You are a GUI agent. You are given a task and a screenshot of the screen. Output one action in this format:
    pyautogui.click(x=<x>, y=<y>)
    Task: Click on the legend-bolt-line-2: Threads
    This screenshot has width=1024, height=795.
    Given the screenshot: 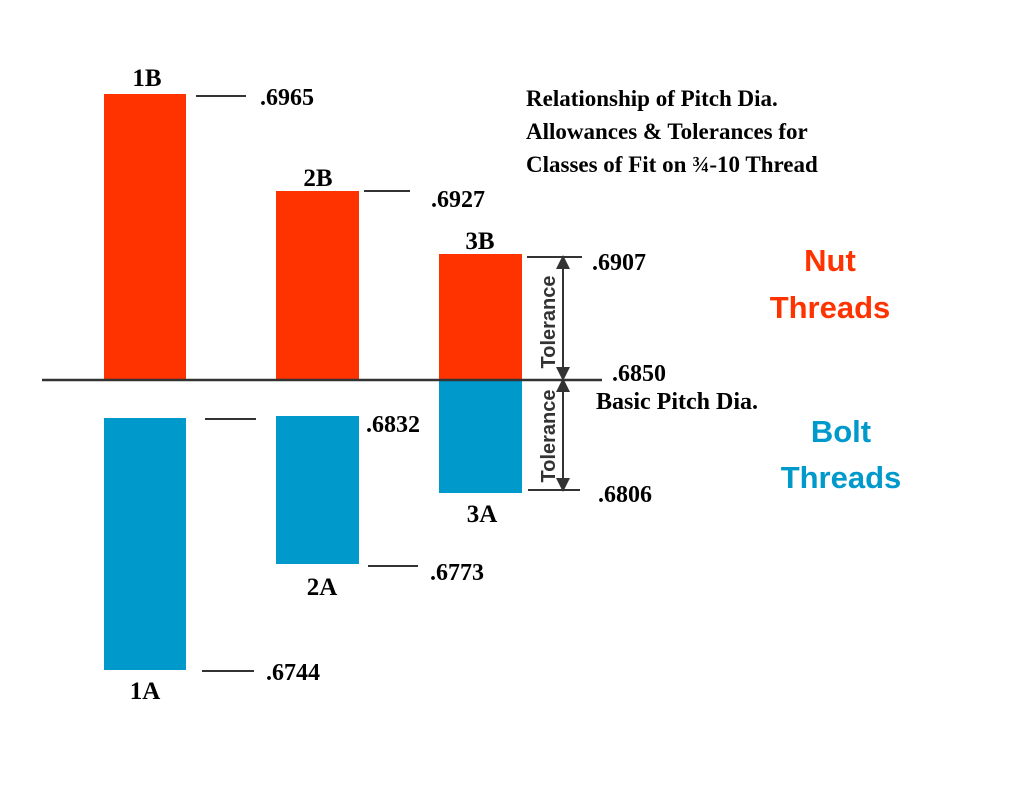 What is the action you would take?
    pyautogui.click(x=841, y=477)
    